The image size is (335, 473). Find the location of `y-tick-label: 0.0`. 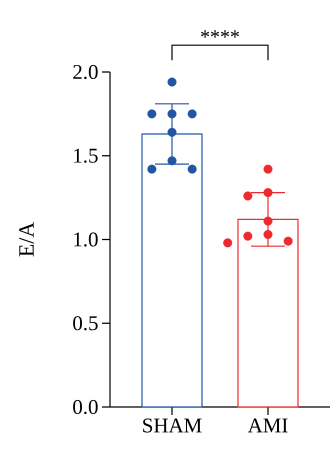

y-tick-label: 0.0 is located at coordinates (85, 407).